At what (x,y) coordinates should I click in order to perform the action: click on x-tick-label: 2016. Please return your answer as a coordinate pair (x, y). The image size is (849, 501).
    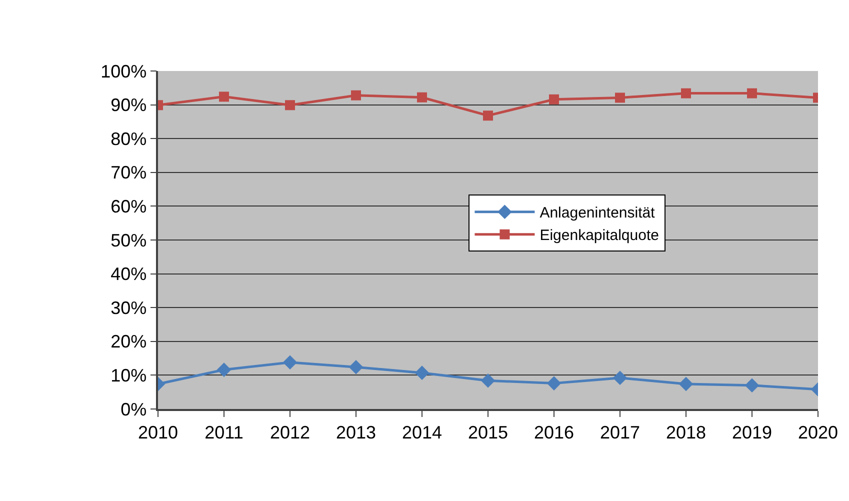
    Looking at the image, I should click on (554, 432).